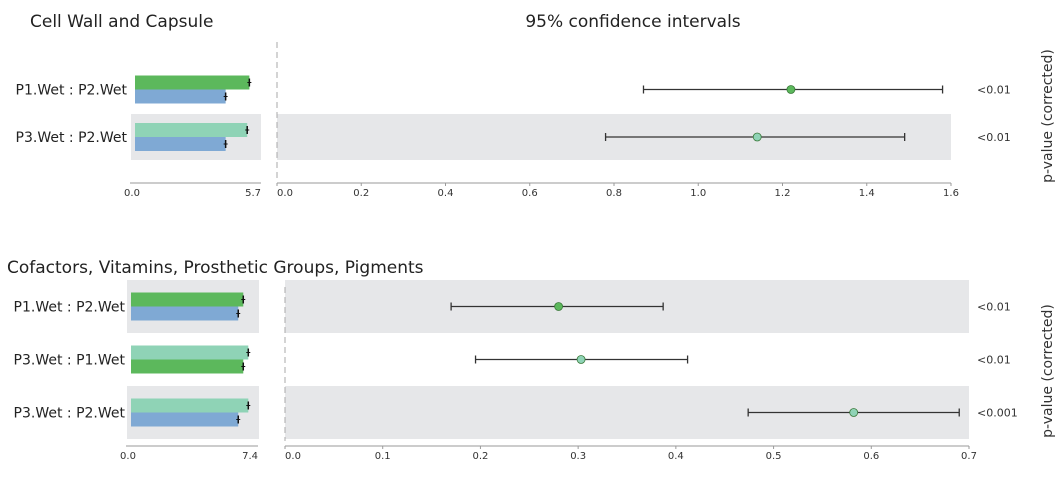  What do you see at coordinates (997, 413) in the screenshot?
I see `pvalue-label: <0.001` at bounding box center [997, 413].